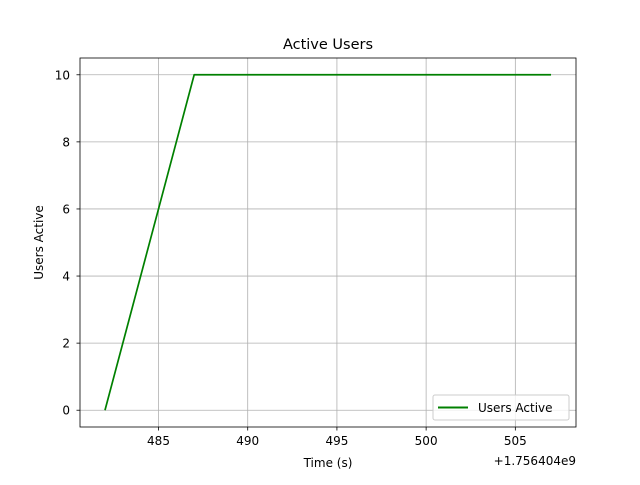  Describe the element at coordinates (247, 441) in the screenshot. I see `x-tick-label: 490` at that location.